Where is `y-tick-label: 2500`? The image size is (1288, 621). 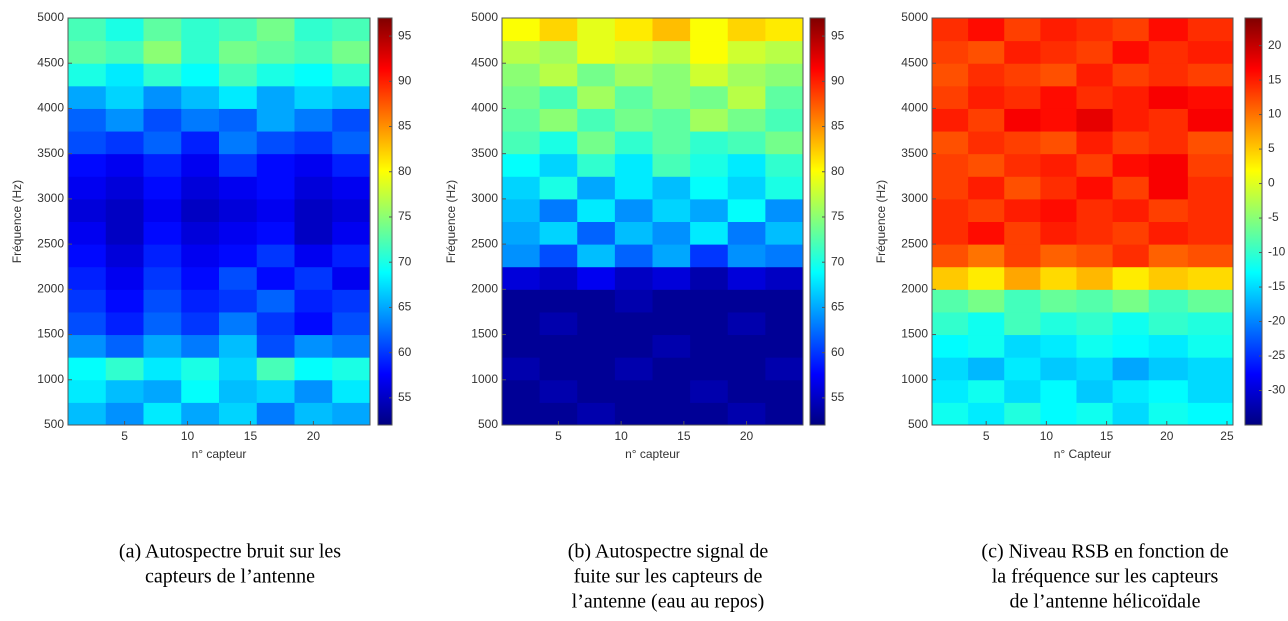
y-tick-label: 2500 is located at coordinates (484, 243).